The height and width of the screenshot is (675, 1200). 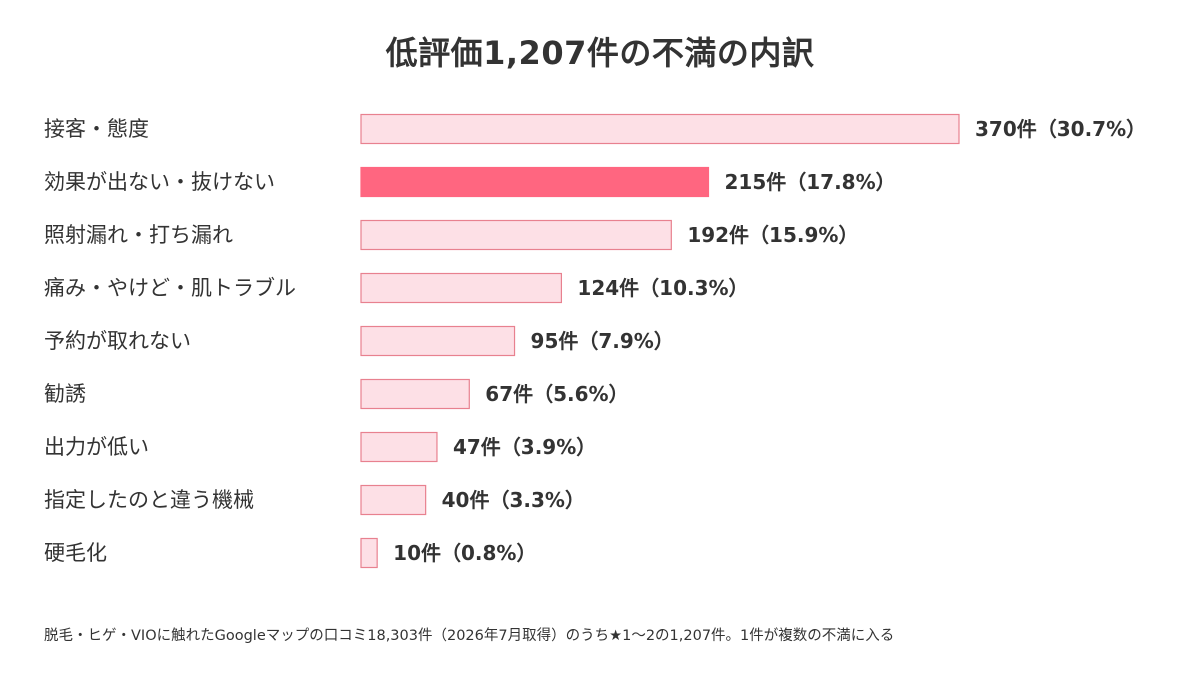 What do you see at coordinates (117, 341) in the screenshot?
I see `category-label: 予約が取れない` at bounding box center [117, 341].